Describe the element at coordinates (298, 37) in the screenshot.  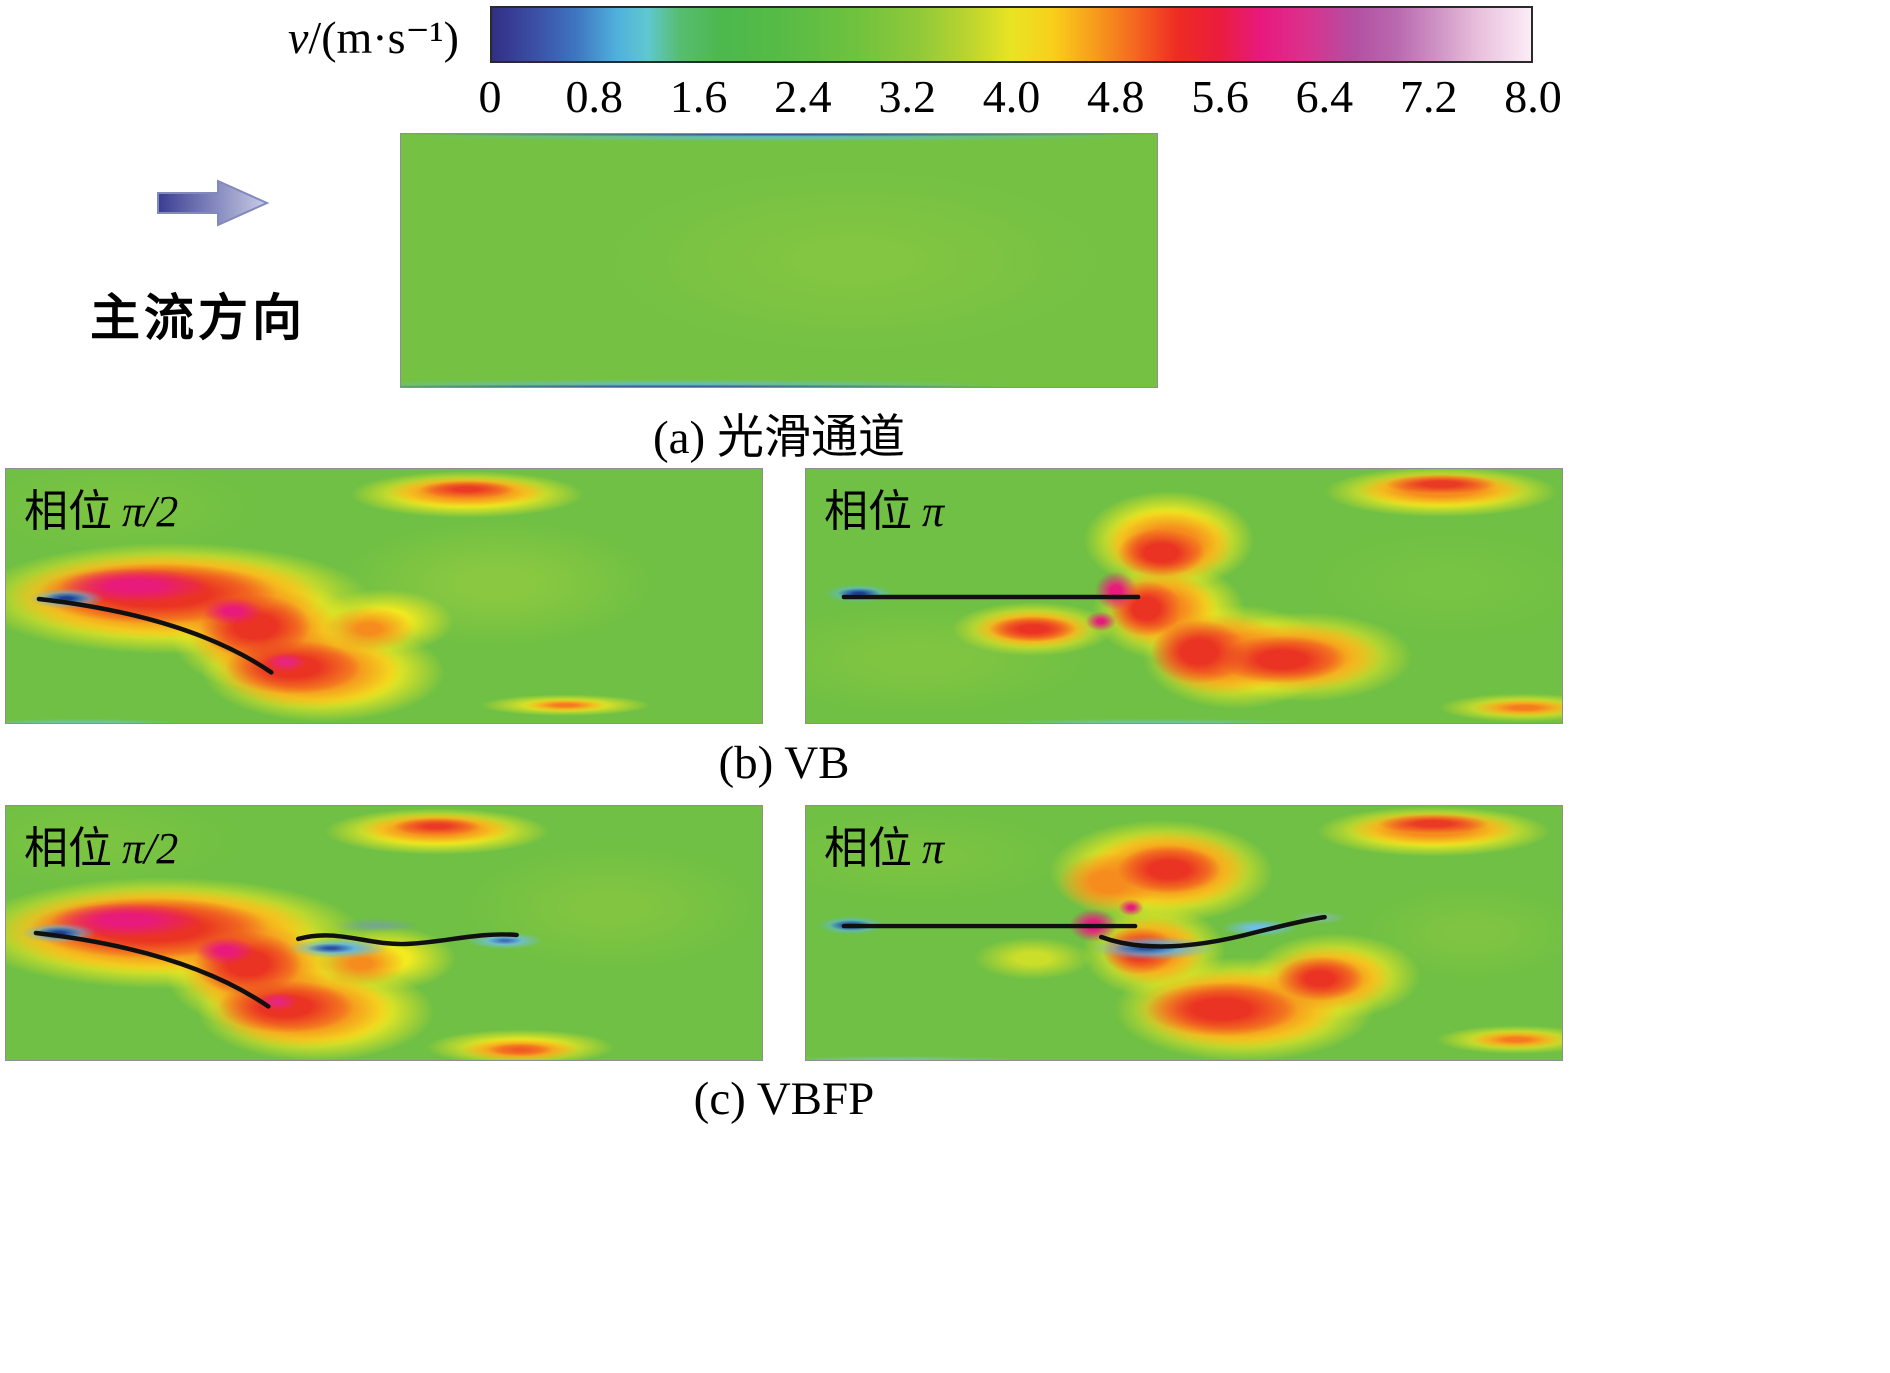
I see `colorbar-label-v: v` at that location.